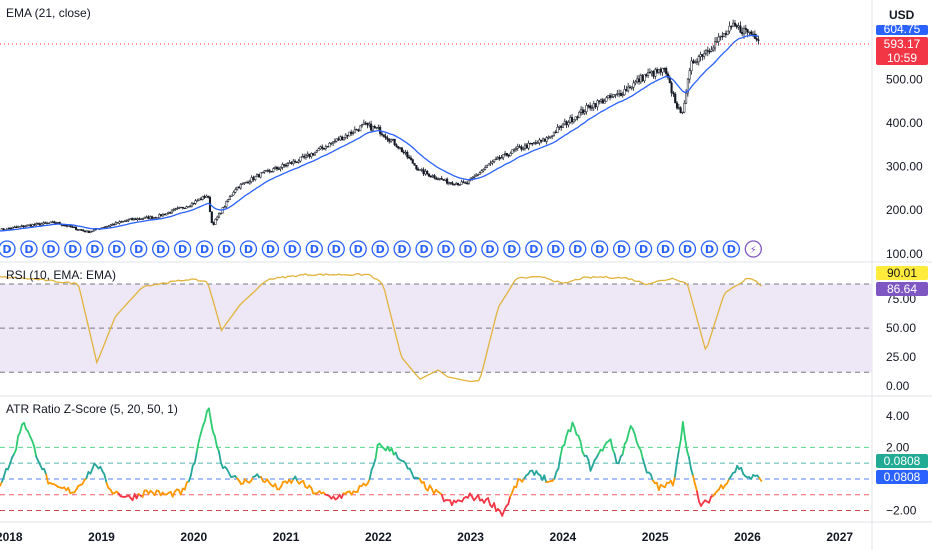  What do you see at coordinates (426, 537) in the screenshot?
I see `time-axis: 2018 2019 2020 2021 2022 2023 2024 2025 2026 2027` at bounding box center [426, 537].